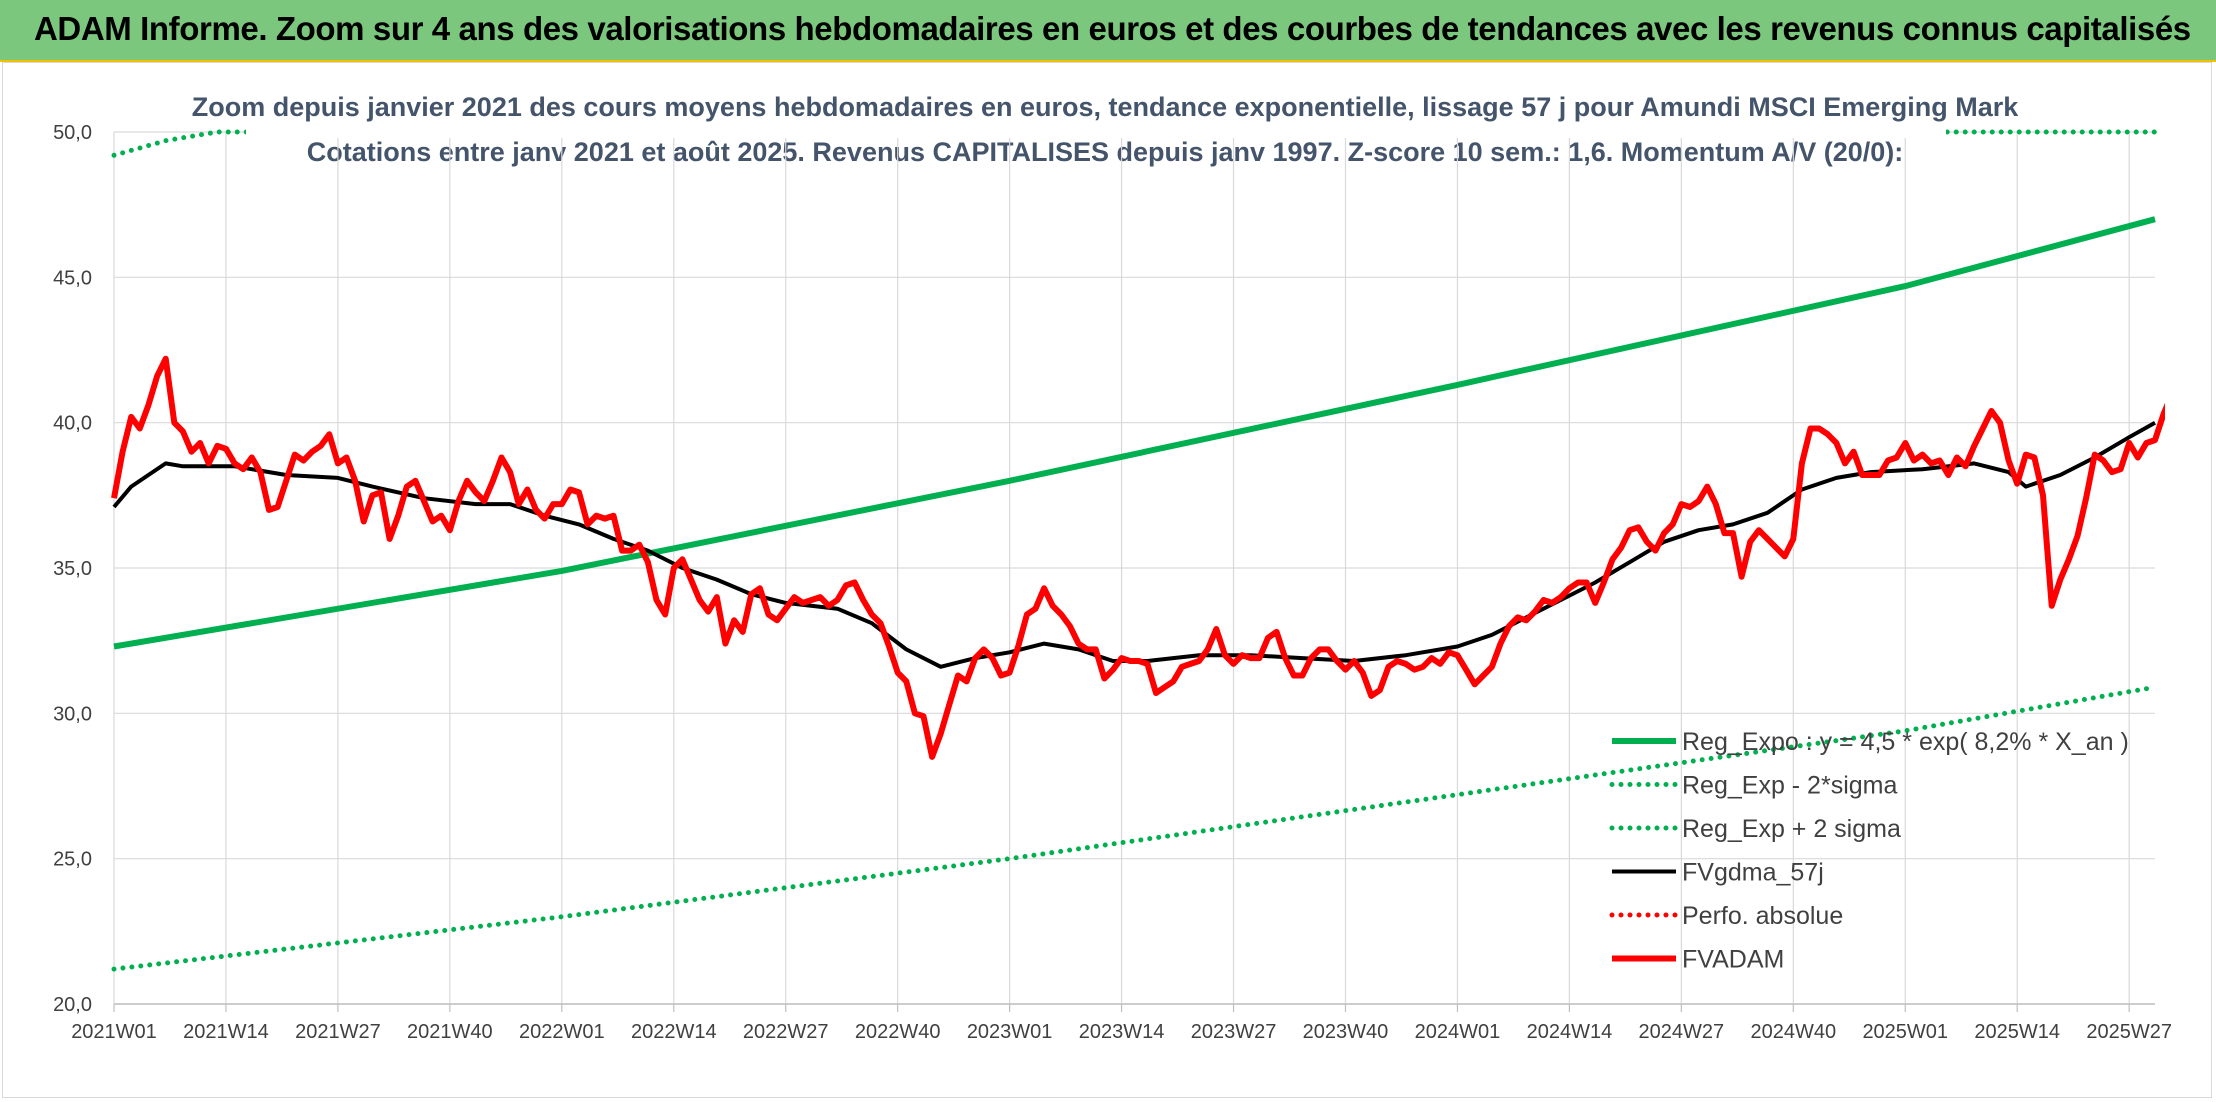 Image resolution: width=2216 pixels, height=1102 pixels. Describe the element at coordinates (72, 860) in the screenshot. I see `y-tick-label: 25,0` at that location.